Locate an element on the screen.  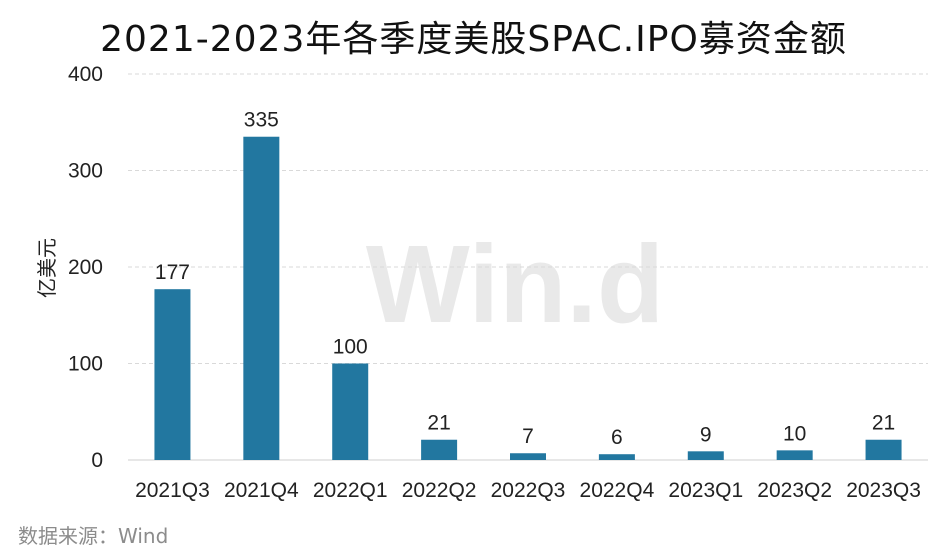
x-tick-label: 2022Q1 is located at coordinates (350, 490).